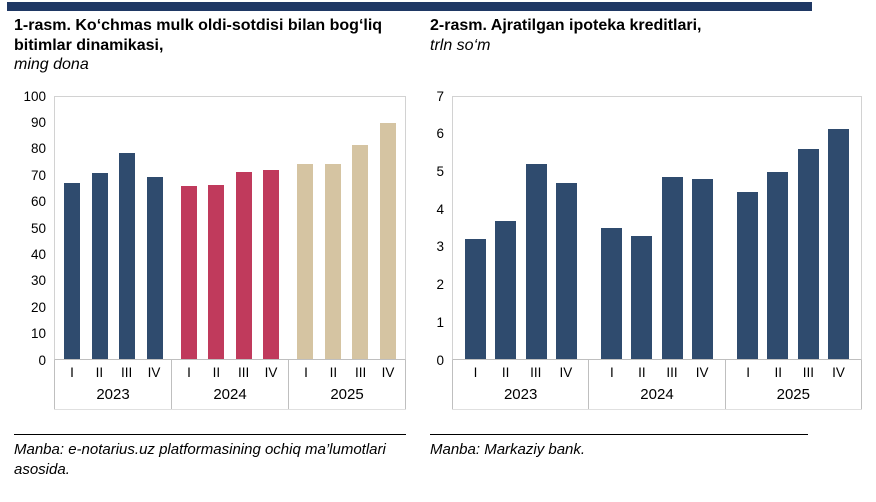  I want to click on y-axis-tick-label: 10, so click(38, 333).